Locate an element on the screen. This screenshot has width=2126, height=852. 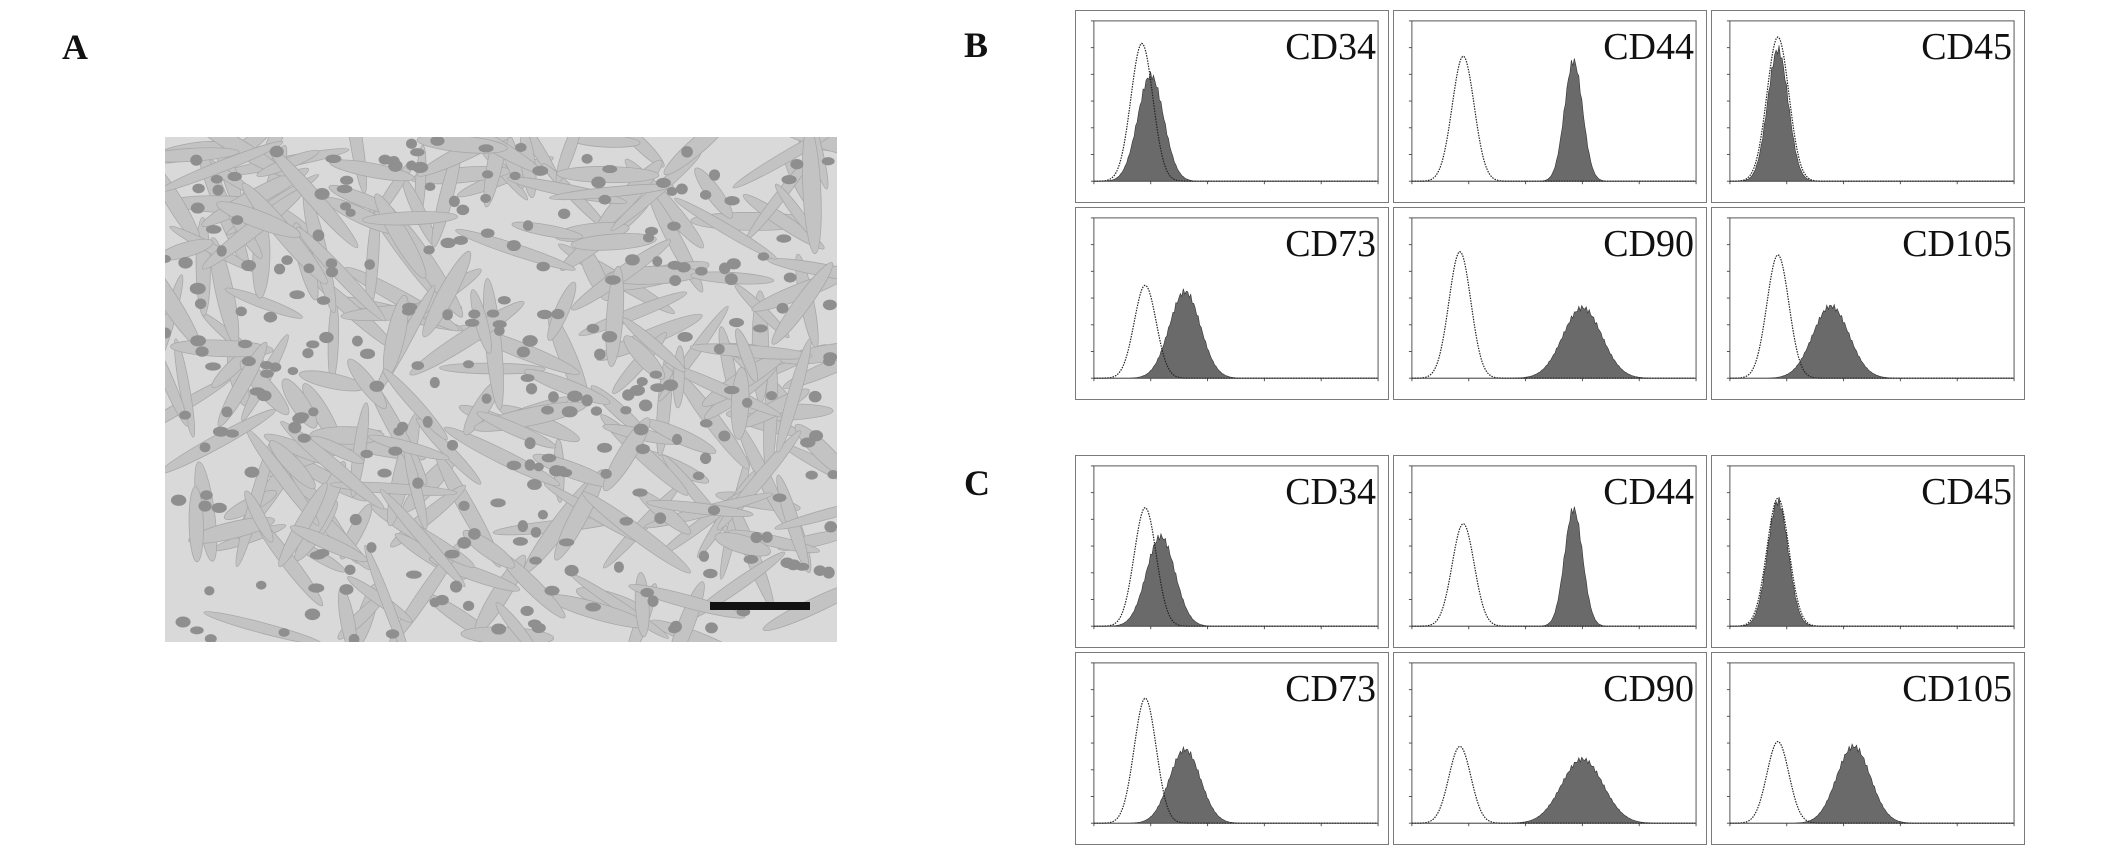
marker-label: CD105 is located at coordinates (1957, 689).